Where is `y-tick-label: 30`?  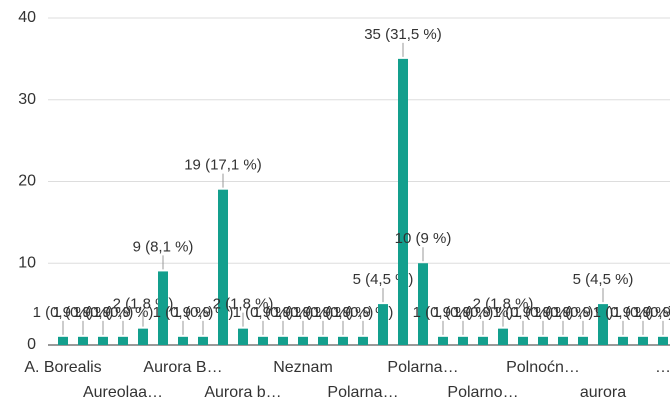 y-tick-label: 30 is located at coordinates (27, 99).